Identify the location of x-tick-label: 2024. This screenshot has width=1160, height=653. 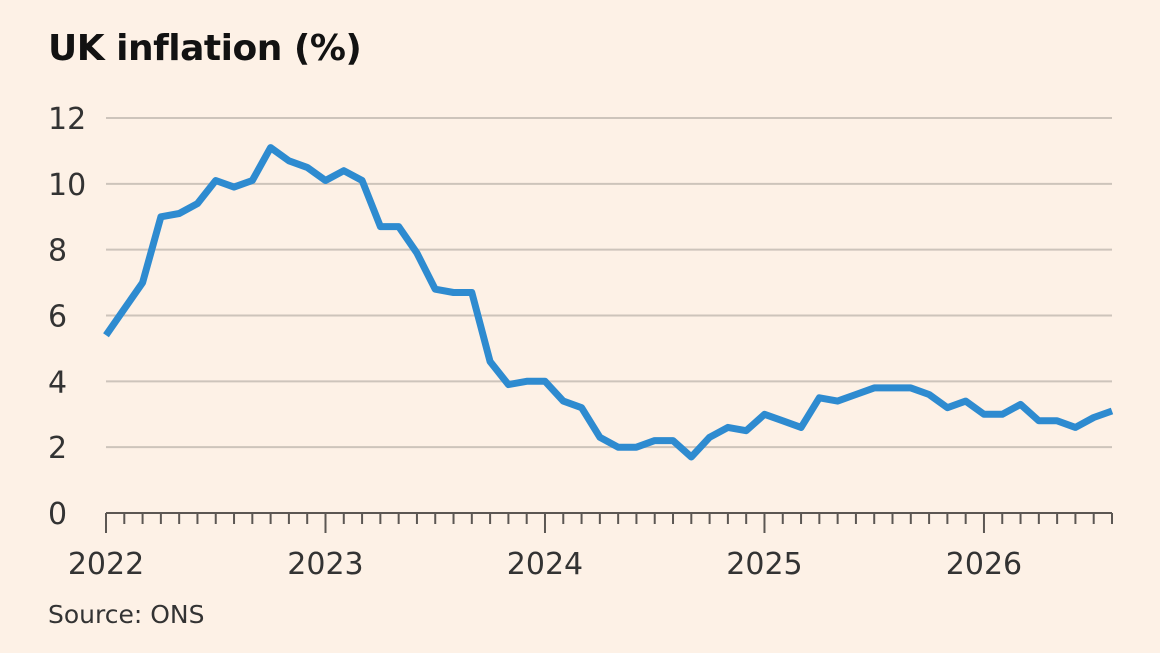
(545, 564).